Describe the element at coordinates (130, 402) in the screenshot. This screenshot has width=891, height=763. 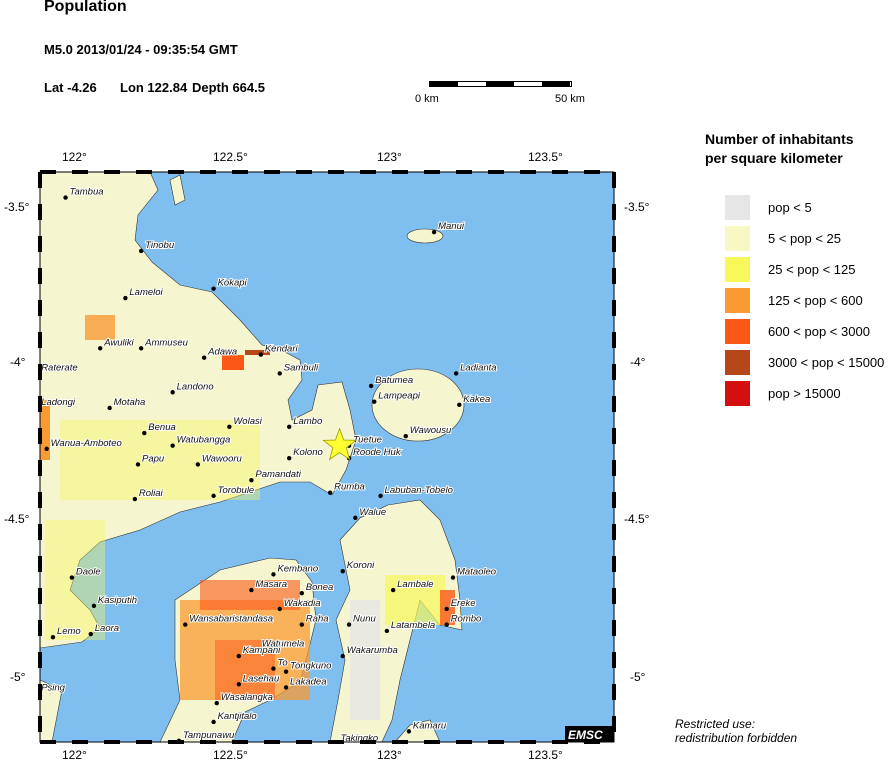
I see `city-label: Motaha` at that location.